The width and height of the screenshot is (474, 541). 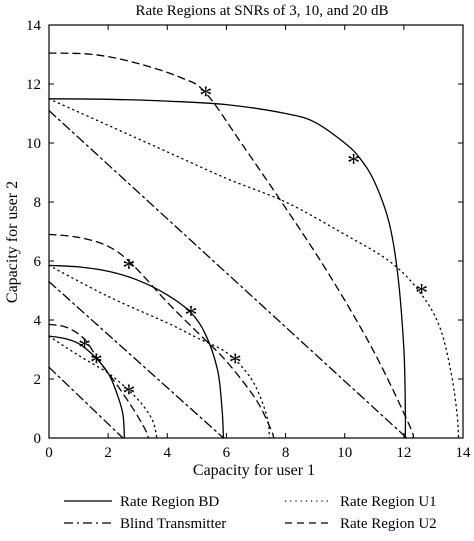 I want to click on x-tick-label: 8, so click(x=286, y=453).